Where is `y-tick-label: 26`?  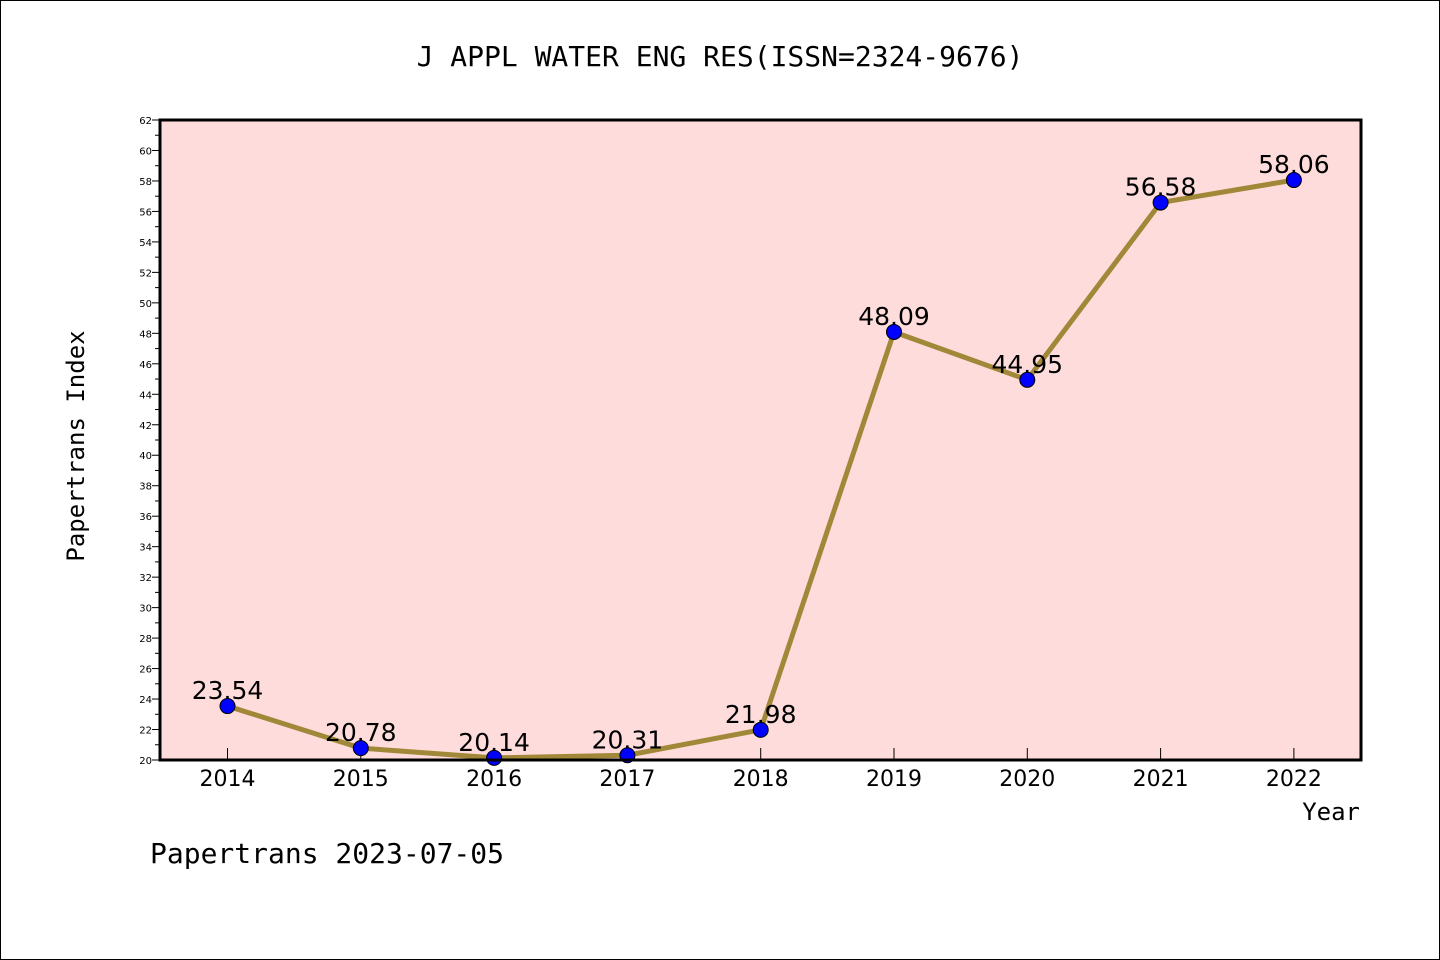
y-tick-label: 26 is located at coordinates (145, 670).